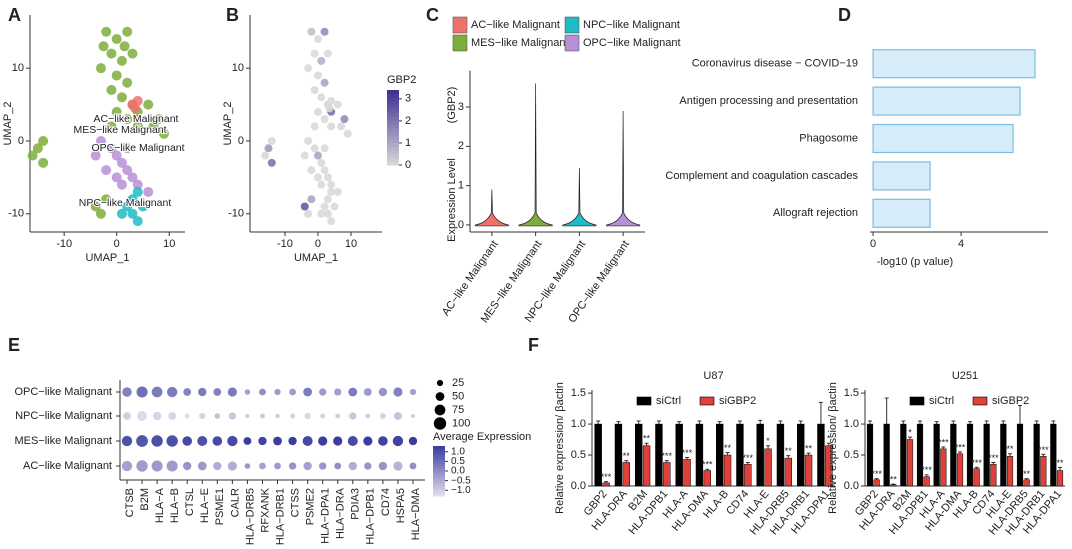  What do you see at coordinates (205, 505) in the screenshot?
I see `x-tick-label: HLA−E` at bounding box center [205, 505].